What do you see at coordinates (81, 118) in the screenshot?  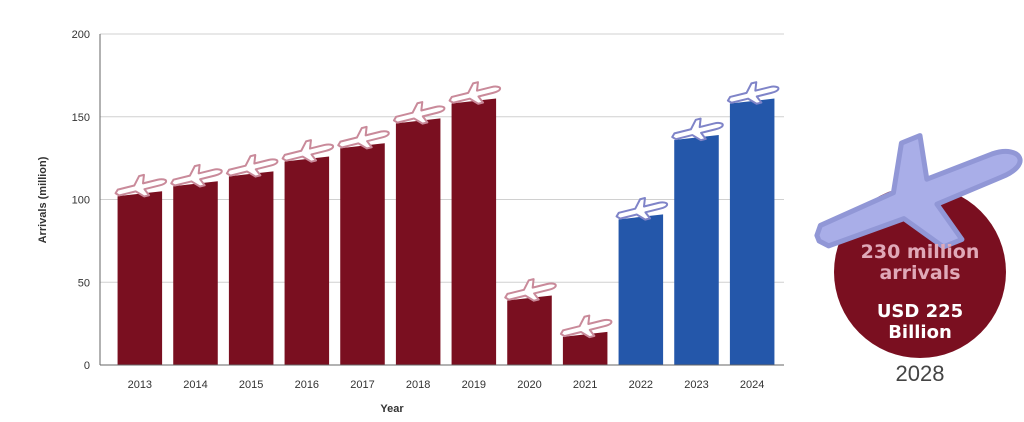 I see `y-tick-label: 150` at bounding box center [81, 118].